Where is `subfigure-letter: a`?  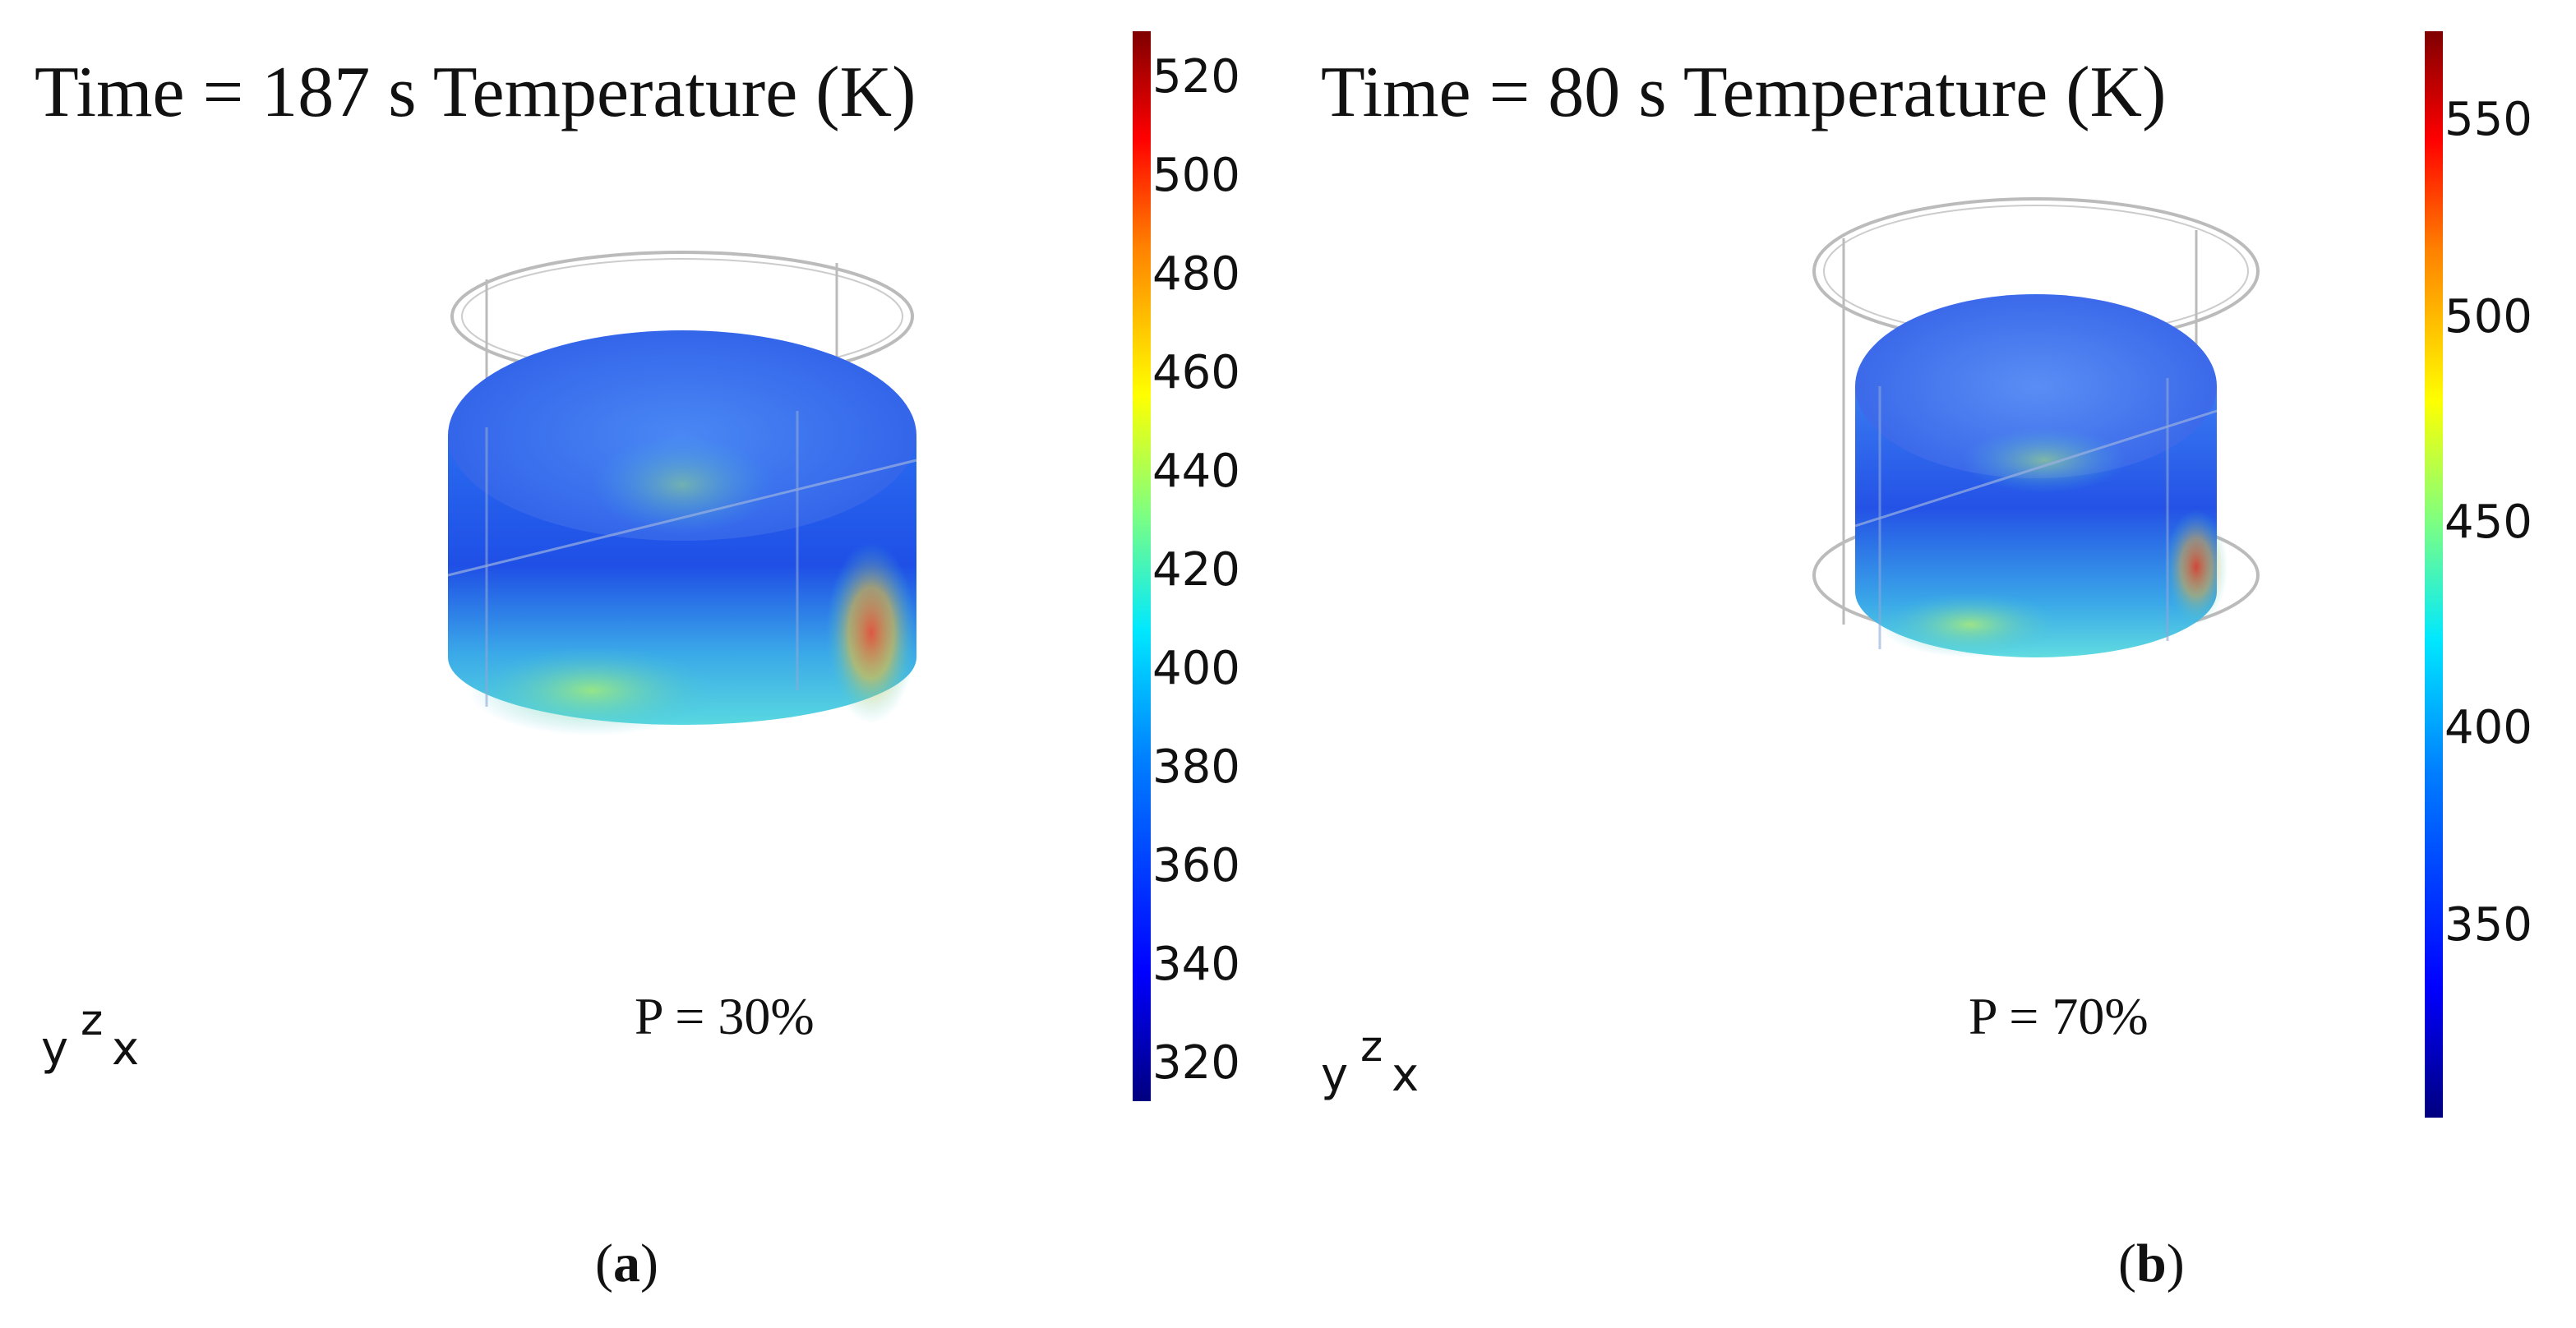 subfigure-letter: a is located at coordinates (626, 1263).